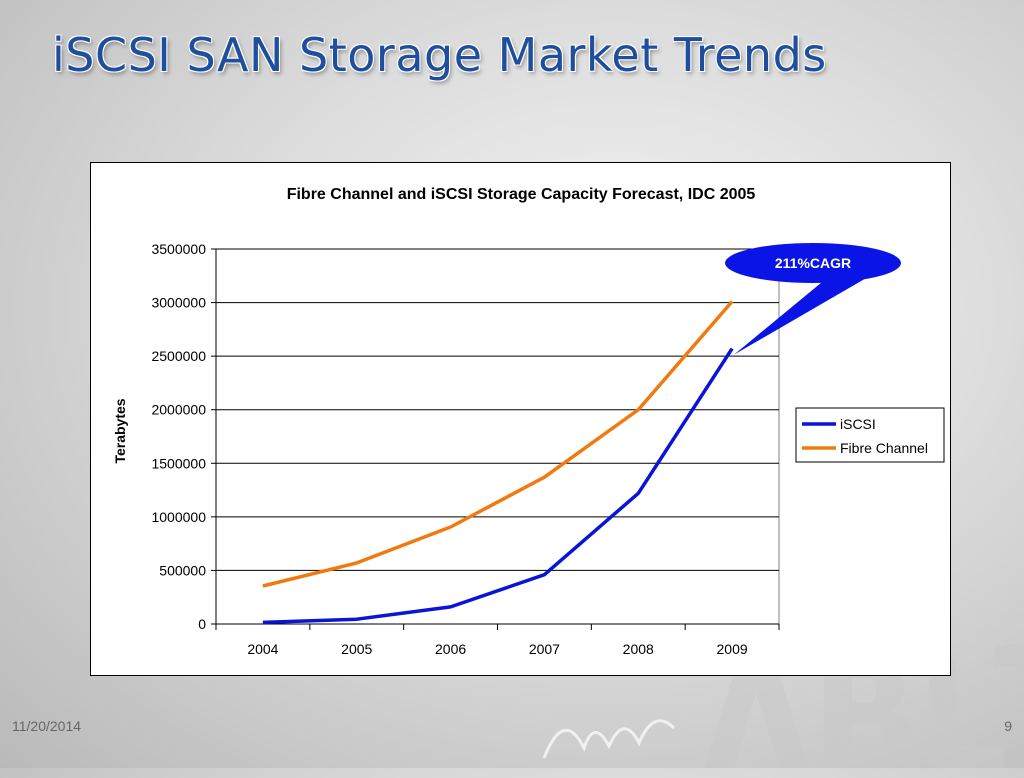 Image resolution: width=1024 pixels, height=778 pixels. What do you see at coordinates (801, 314) in the screenshot?
I see `callout-pointer` at bounding box center [801, 314].